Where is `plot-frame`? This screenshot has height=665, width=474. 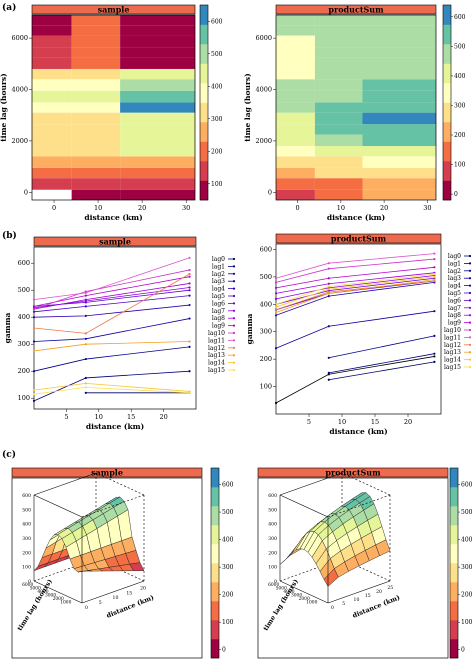 plot-frame is located at coordinates (115, 328).